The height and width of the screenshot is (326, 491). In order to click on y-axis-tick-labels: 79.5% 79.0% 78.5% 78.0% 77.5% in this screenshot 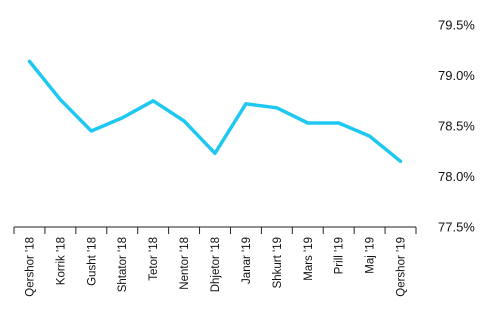, I will do `click(456, 126)`.